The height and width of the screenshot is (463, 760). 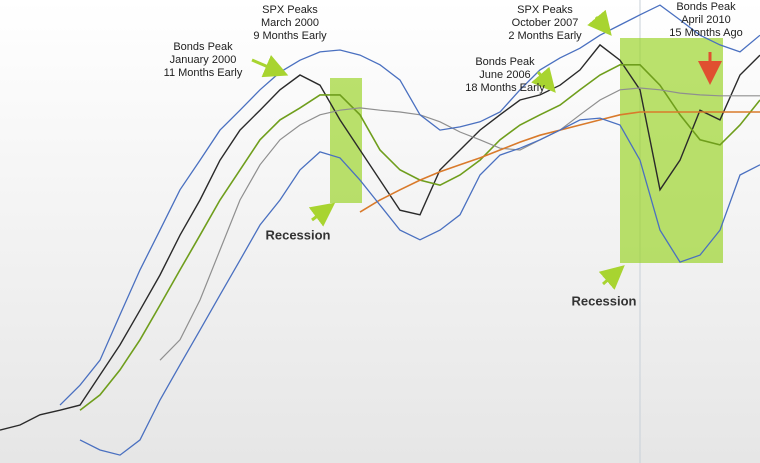 What do you see at coordinates (505, 88) in the screenshot?
I see `annotation: 18 Months Early` at bounding box center [505, 88].